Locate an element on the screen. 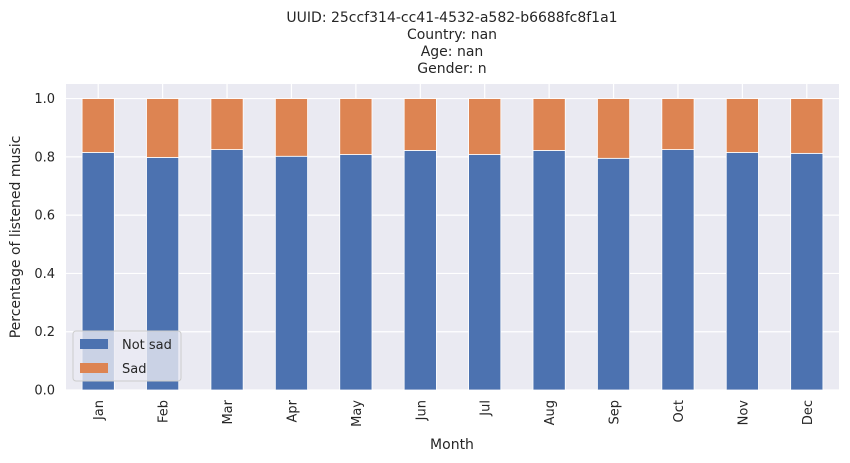  y-tick-label: 0.4 is located at coordinates (44, 274).